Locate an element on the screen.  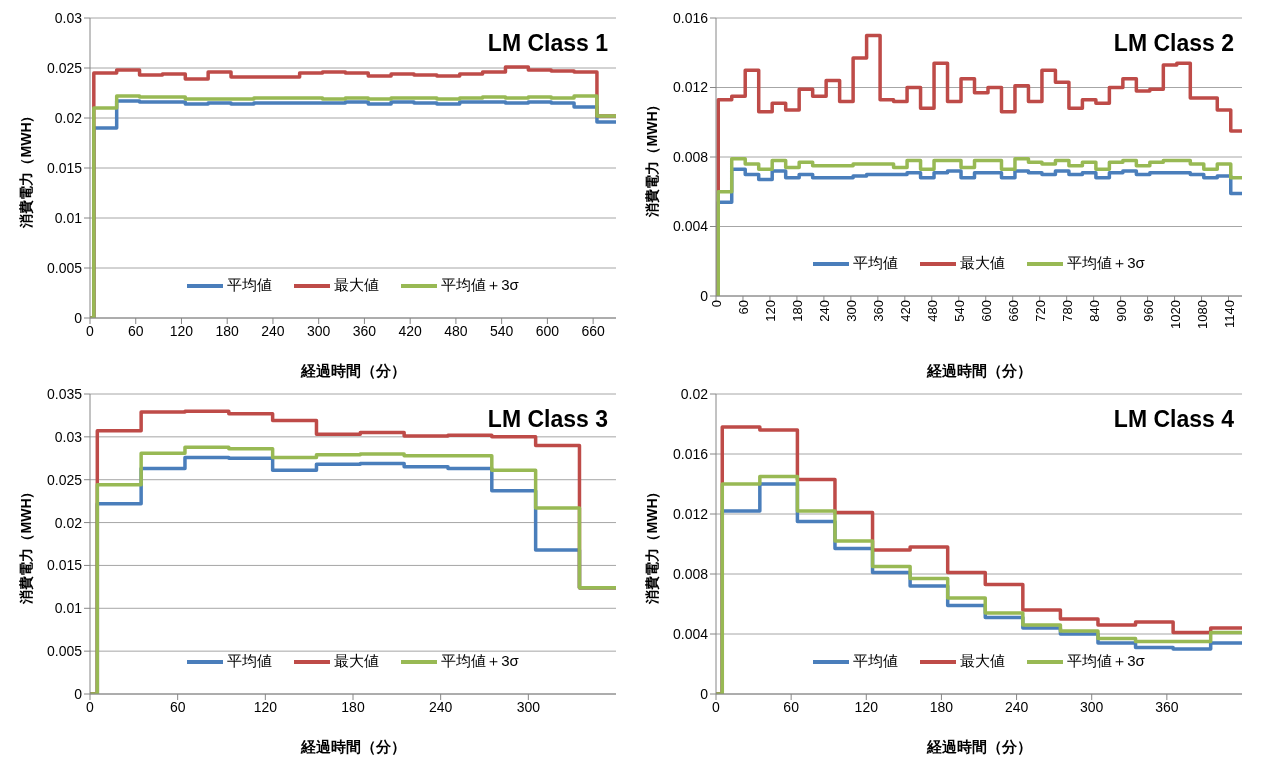
x-tick-label: 960 is located at coordinates (1148, 311).